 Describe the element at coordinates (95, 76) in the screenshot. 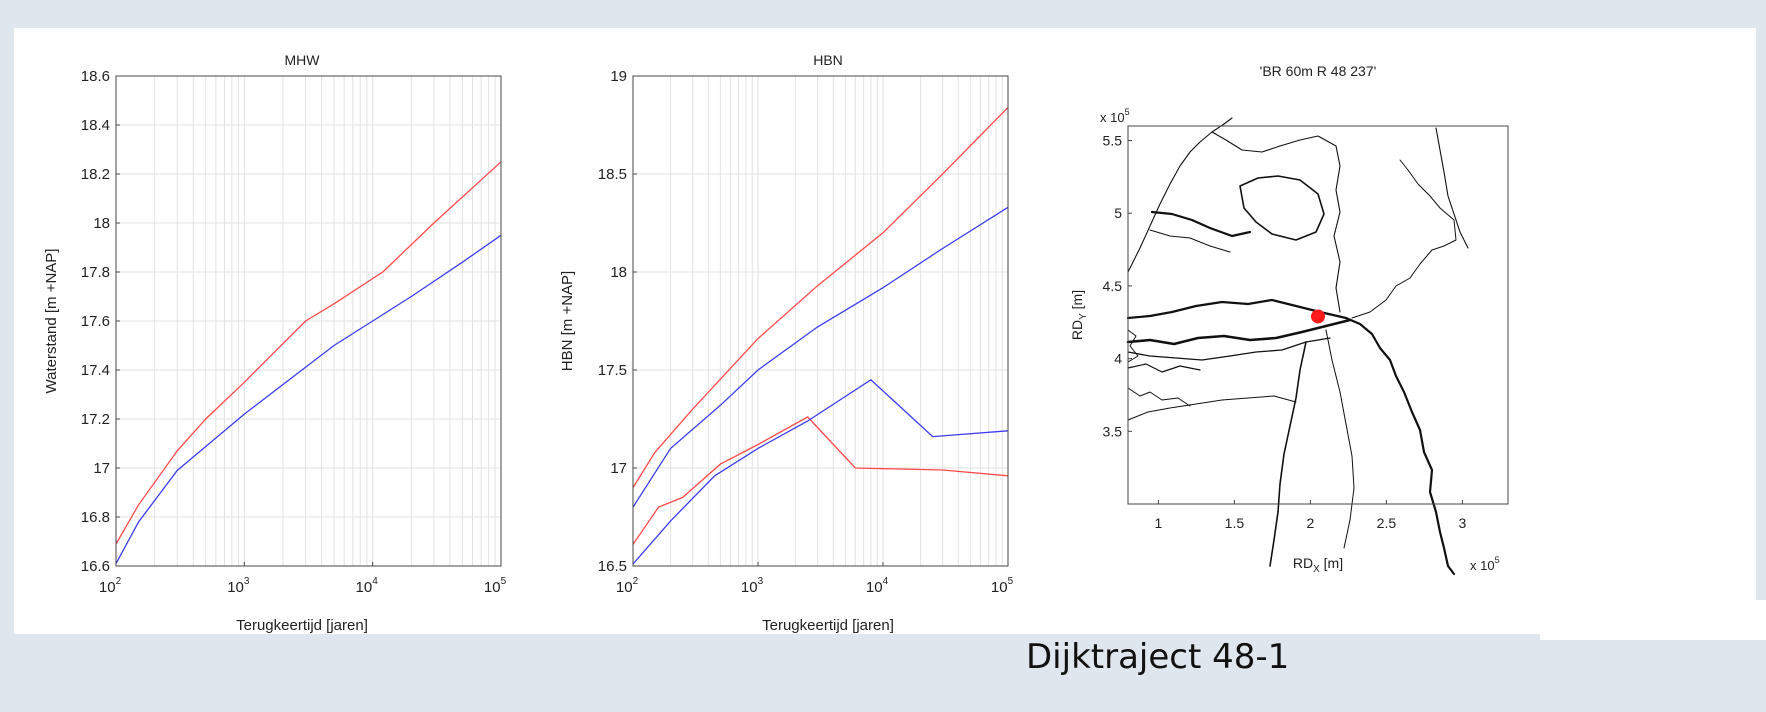

I see `y-tick-label: 18.6` at that location.